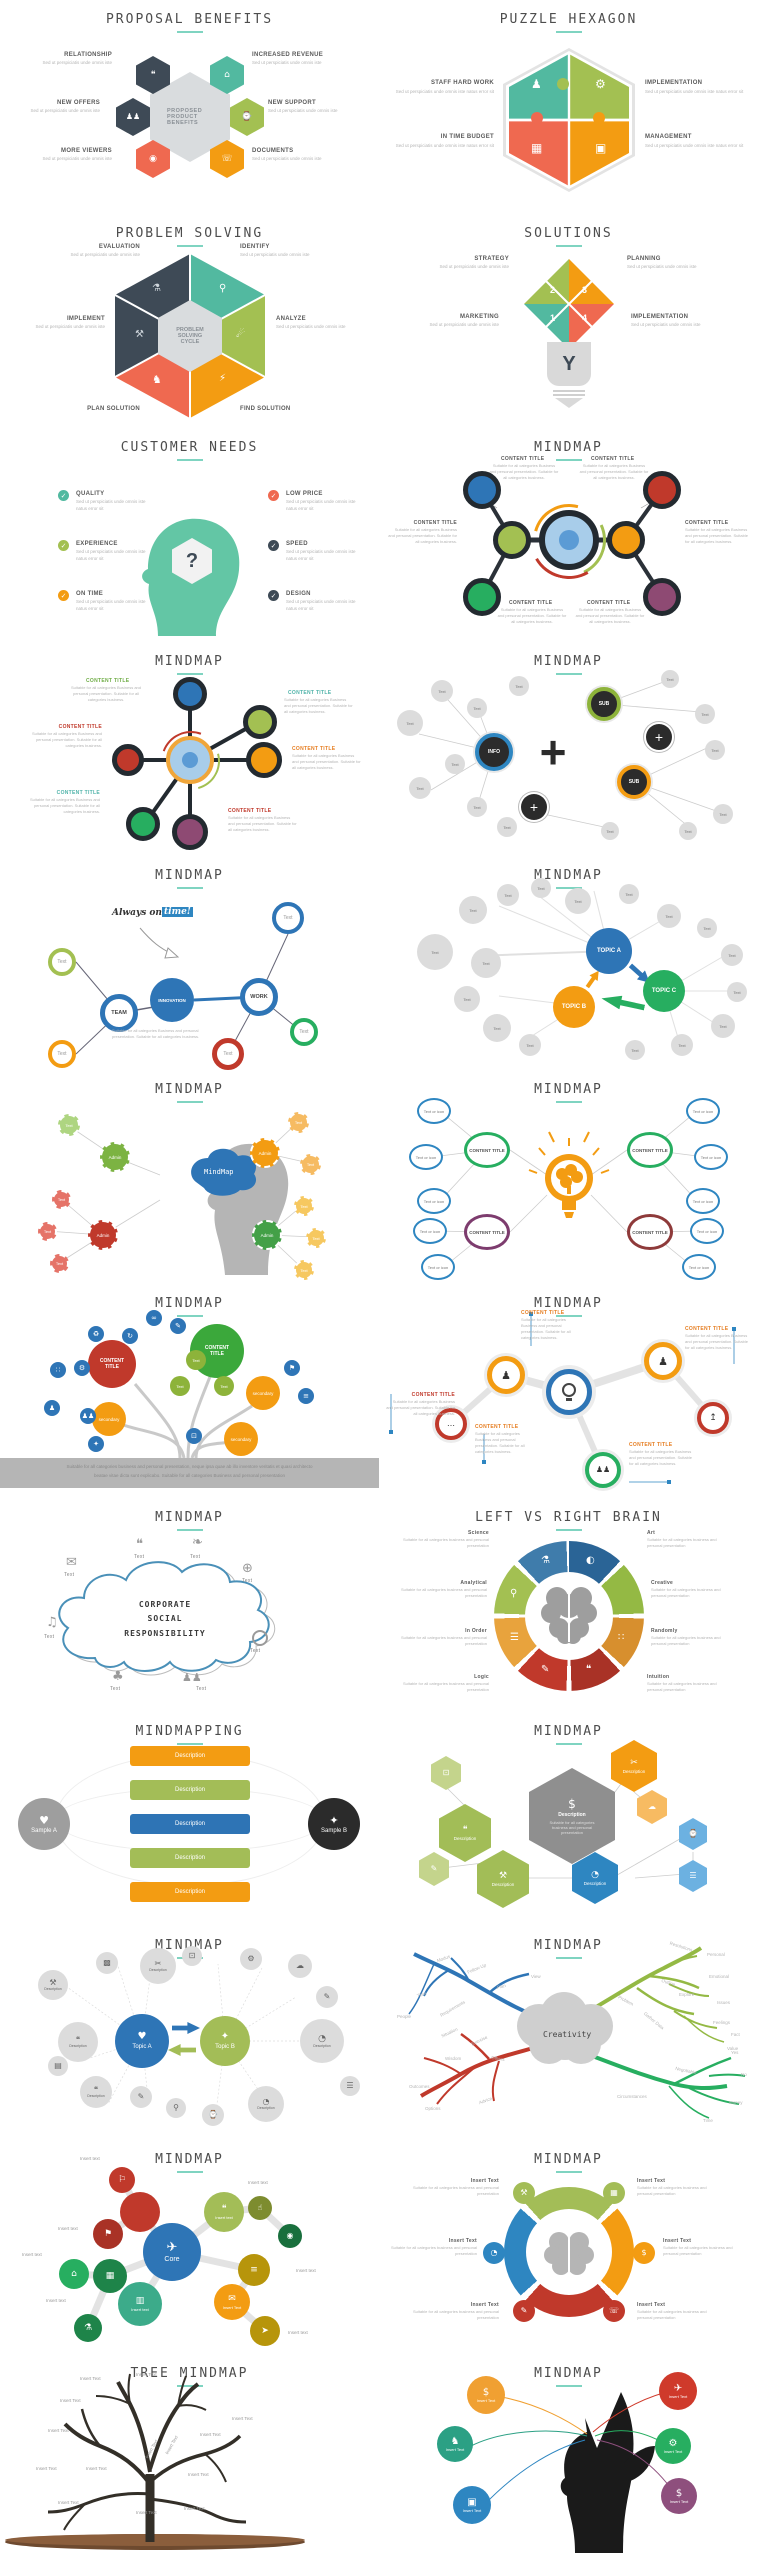 The image size is (758, 2569). I want to click on briefcase-icon: ▣, so click(601, 148).